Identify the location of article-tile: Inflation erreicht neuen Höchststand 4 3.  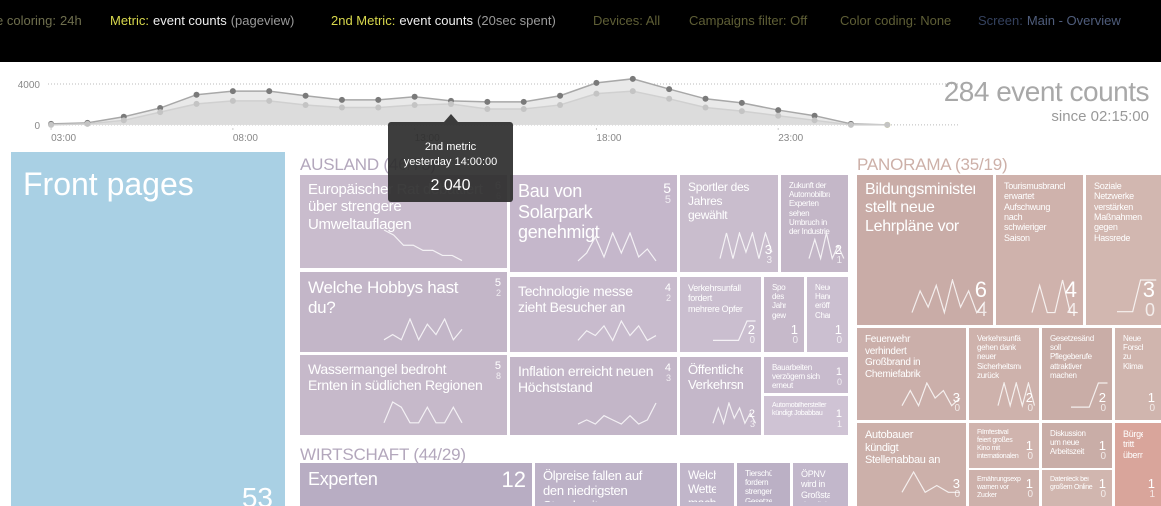
(593, 396).